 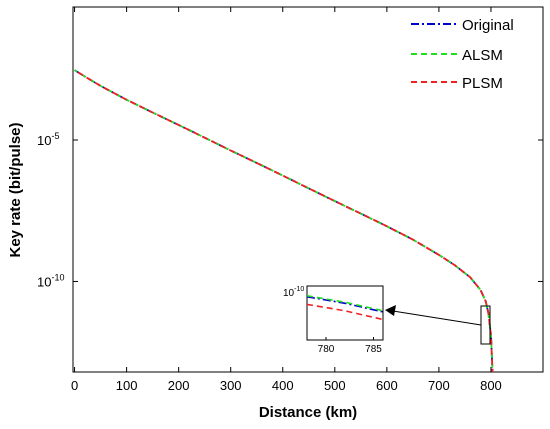 I want to click on x-tick-label: 800, so click(x=491, y=385).